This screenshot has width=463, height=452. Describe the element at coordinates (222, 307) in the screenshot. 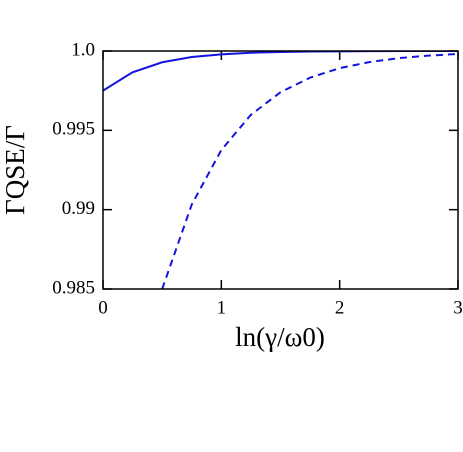

I see `x-tick-label: 1` at that location.